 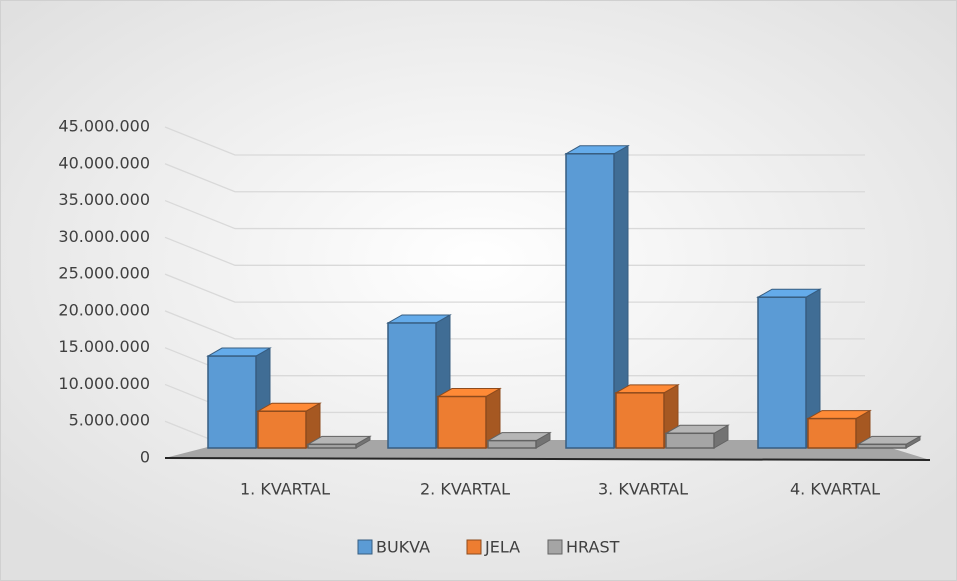 I want to click on y-tick-label: 25.000.000, so click(x=104, y=273).